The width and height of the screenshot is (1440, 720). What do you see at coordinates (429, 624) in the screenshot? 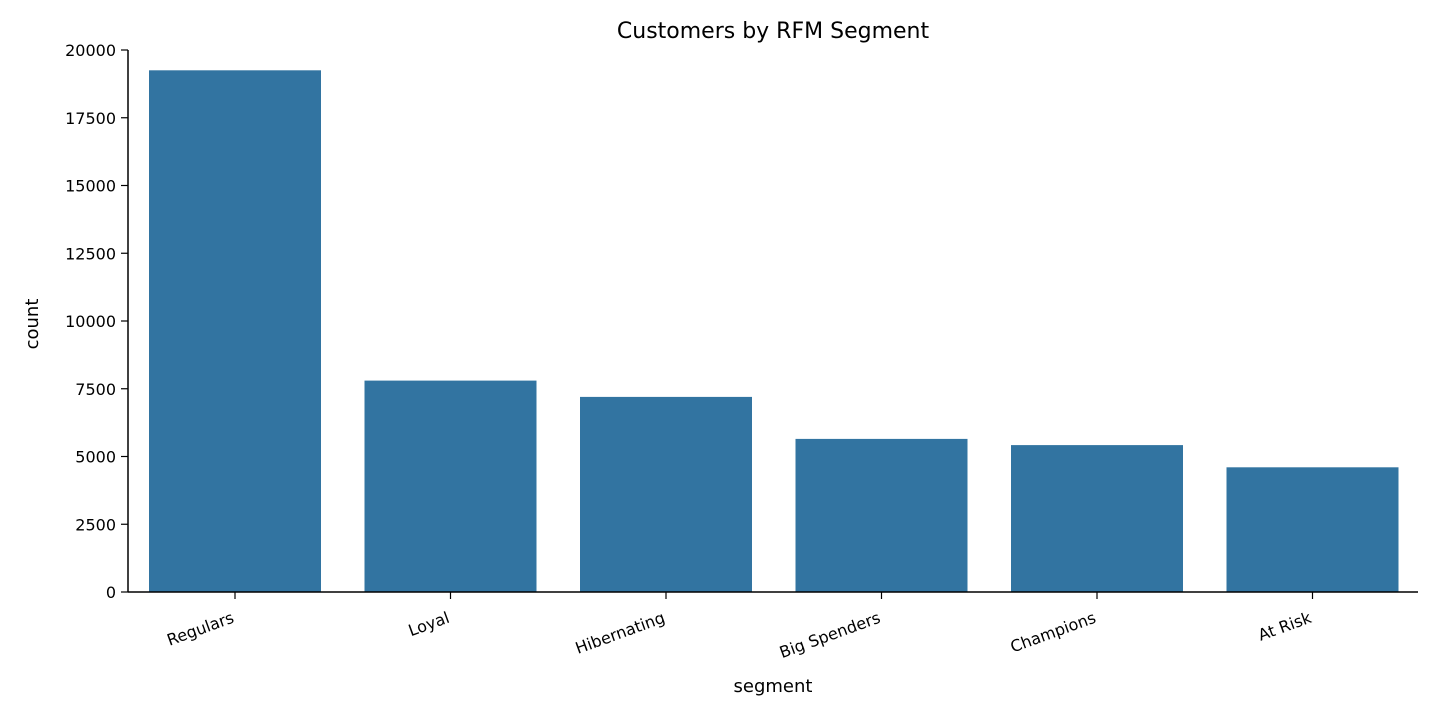
I see `x-tick-label: Loyal` at bounding box center [429, 624].